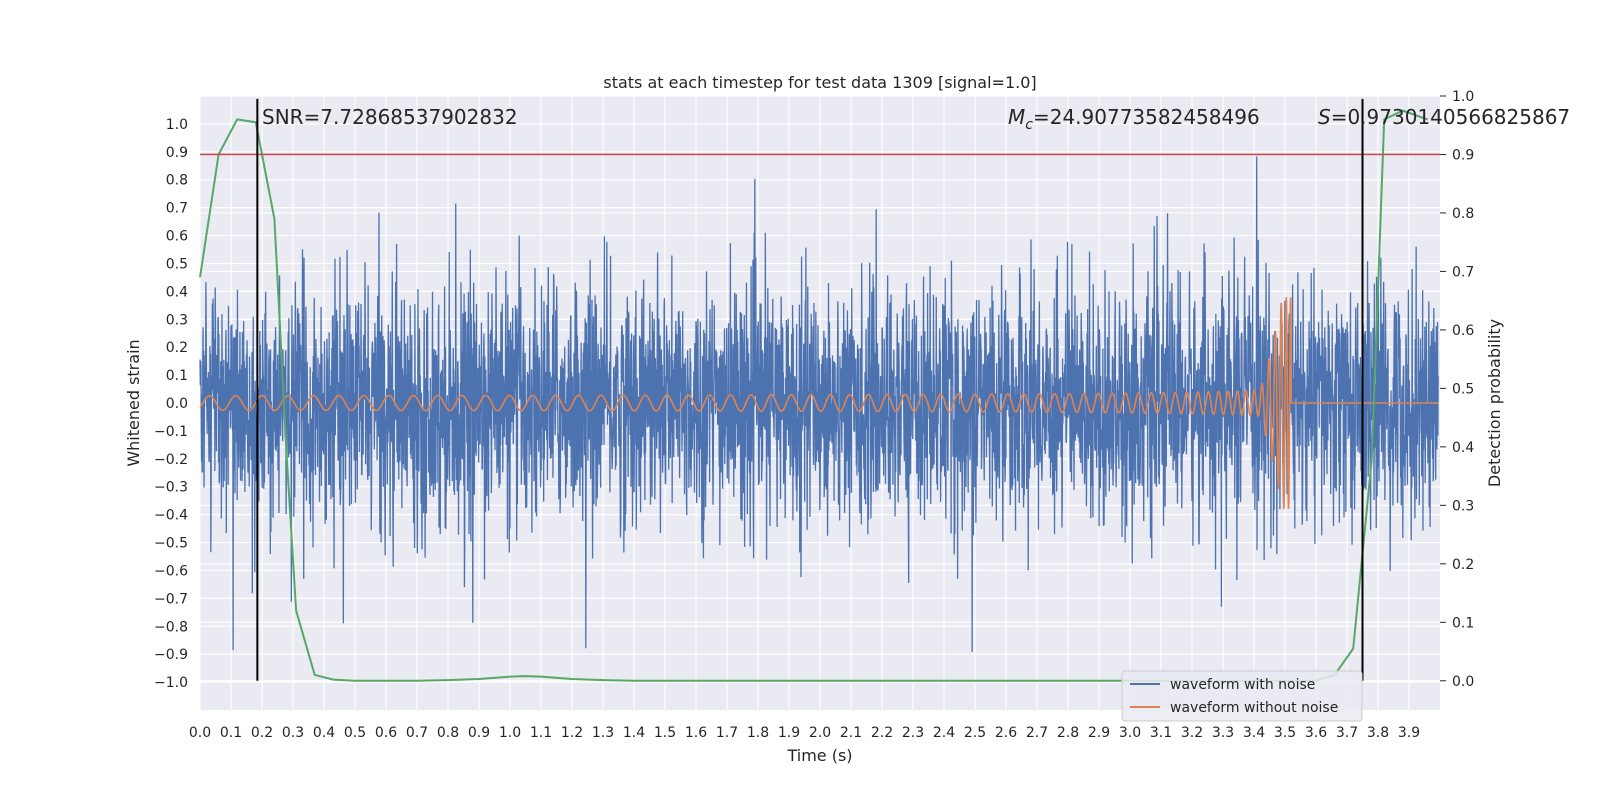 Image resolution: width=1600 pixels, height=800 pixels. I want to click on y-tick-12: −0.2, so click(171, 460).